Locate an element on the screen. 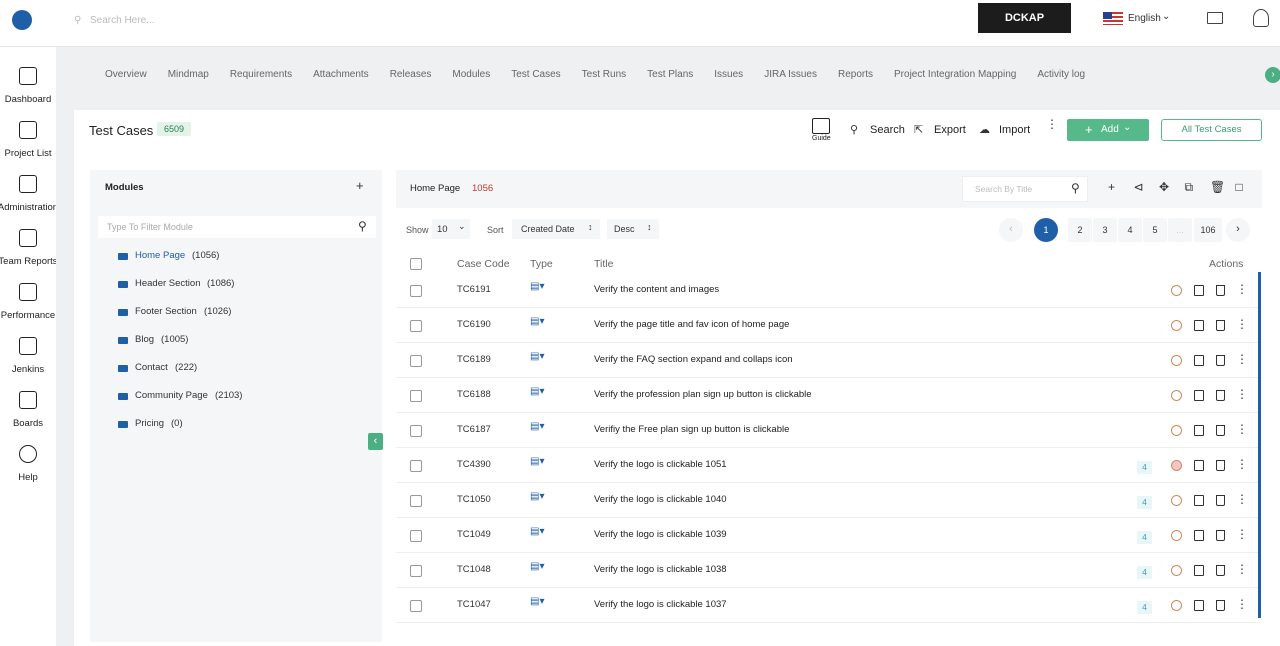  nav-label: Help is located at coordinates (28, 477).